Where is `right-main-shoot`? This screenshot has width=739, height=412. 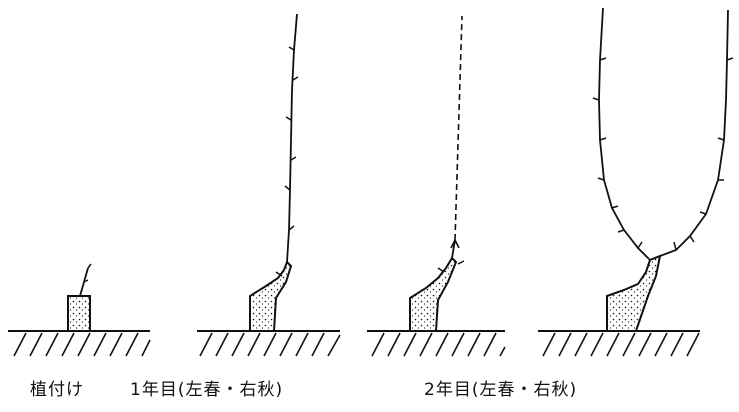 right-main-shoot is located at coordinates (694, 133).